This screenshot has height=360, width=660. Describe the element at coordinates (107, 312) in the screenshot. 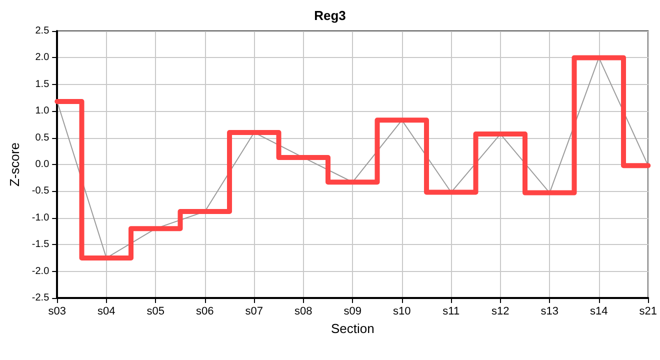

I see `x-tick-label: s04` at that location.